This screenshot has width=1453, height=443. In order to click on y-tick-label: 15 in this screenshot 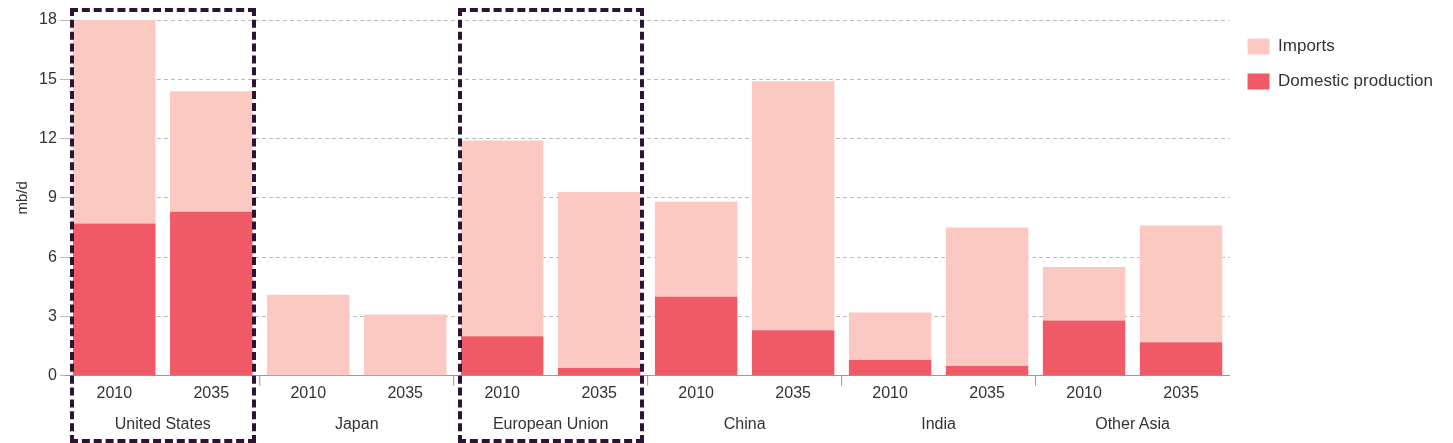, I will do `click(48, 78)`.